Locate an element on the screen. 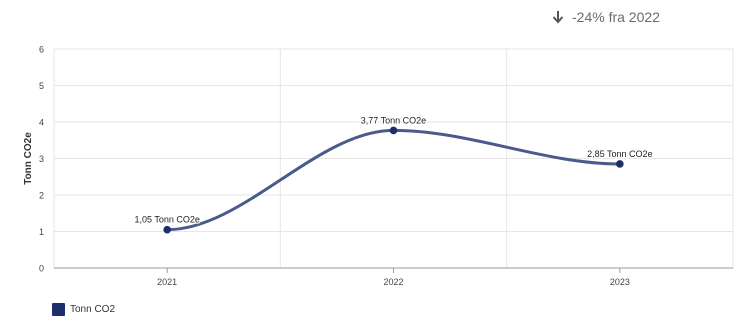 This screenshot has width=734, height=335. x-tick-label: 2023 is located at coordinates (620, 282).